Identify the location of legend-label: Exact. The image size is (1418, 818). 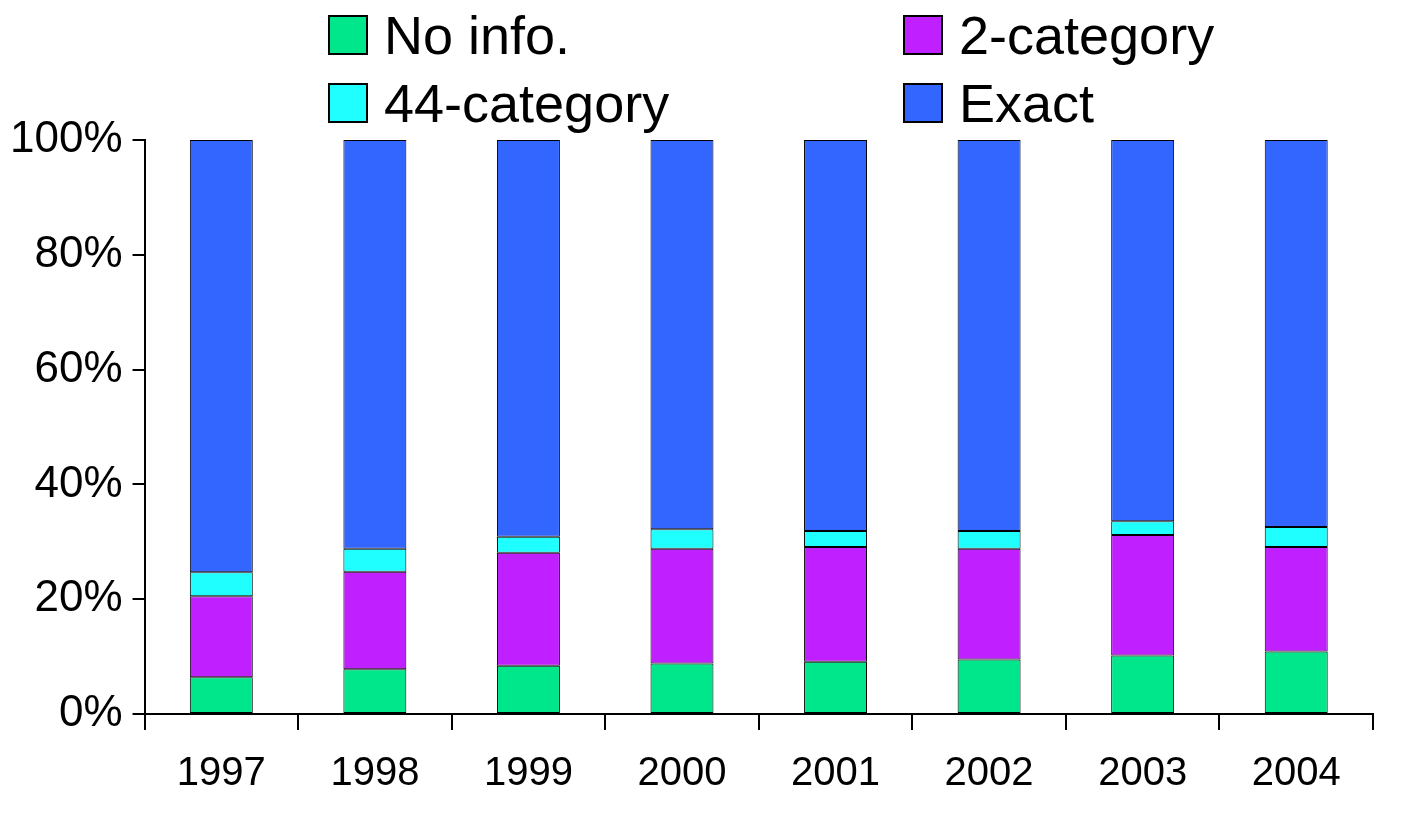
(1027, 103).